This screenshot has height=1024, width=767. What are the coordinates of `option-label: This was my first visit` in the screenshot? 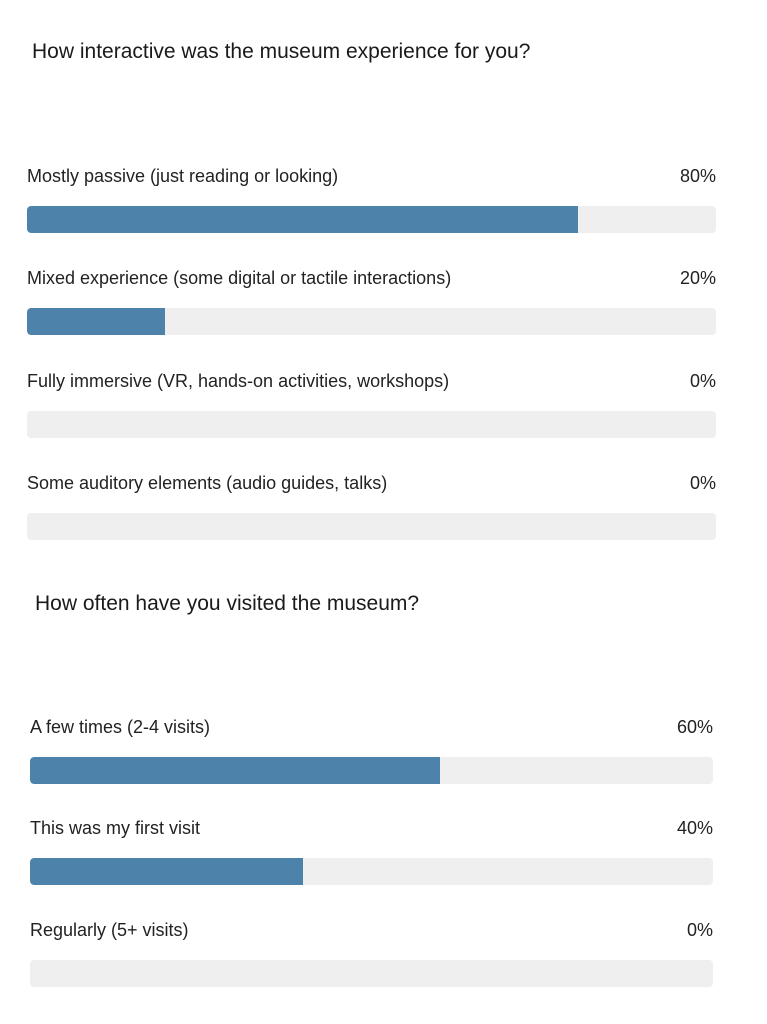 It's located at (115, 828).